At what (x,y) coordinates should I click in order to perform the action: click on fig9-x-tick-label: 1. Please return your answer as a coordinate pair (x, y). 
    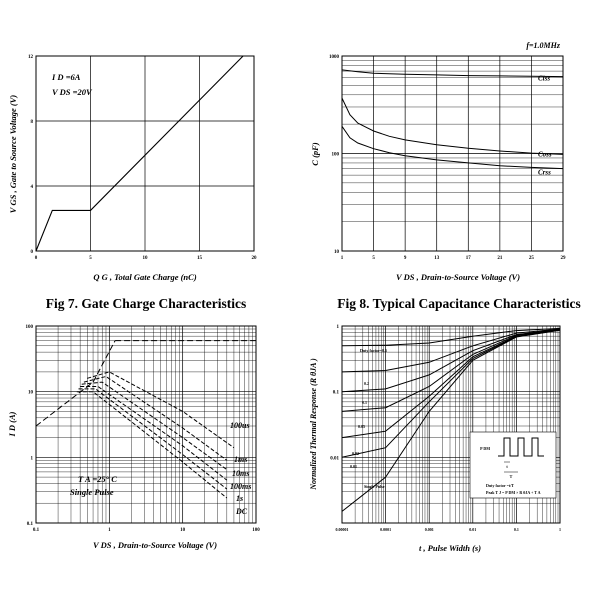
    Looking at the image, I should click on (109, 530).